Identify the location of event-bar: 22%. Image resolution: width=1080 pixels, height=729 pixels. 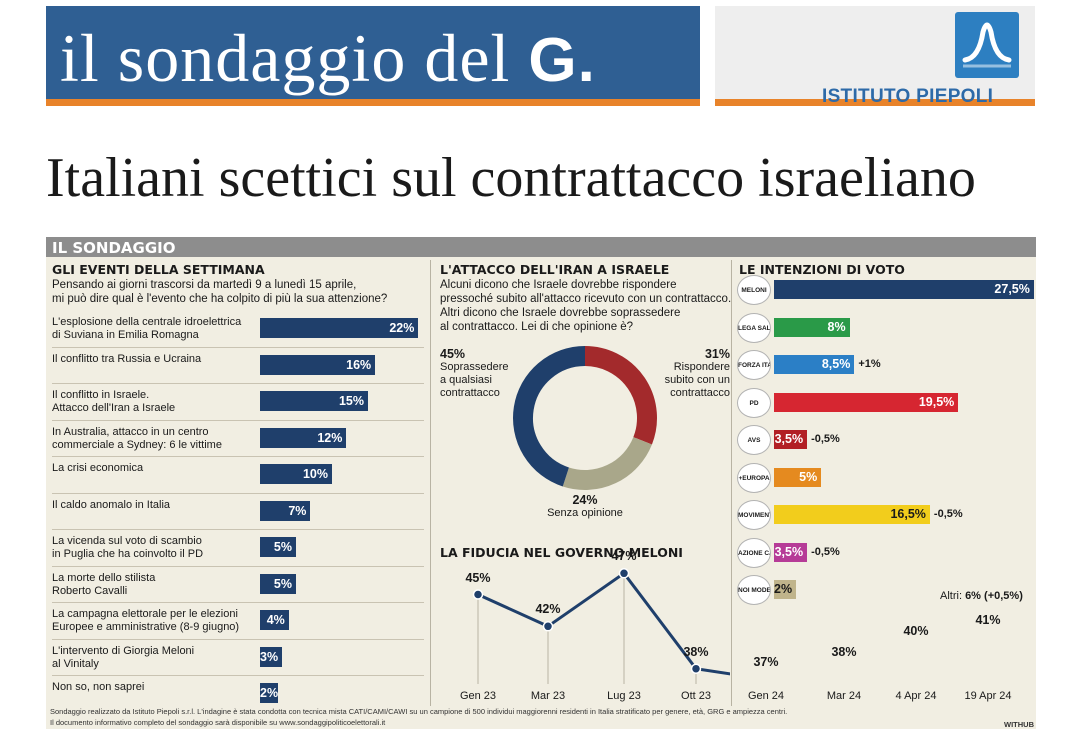
(339, 328).